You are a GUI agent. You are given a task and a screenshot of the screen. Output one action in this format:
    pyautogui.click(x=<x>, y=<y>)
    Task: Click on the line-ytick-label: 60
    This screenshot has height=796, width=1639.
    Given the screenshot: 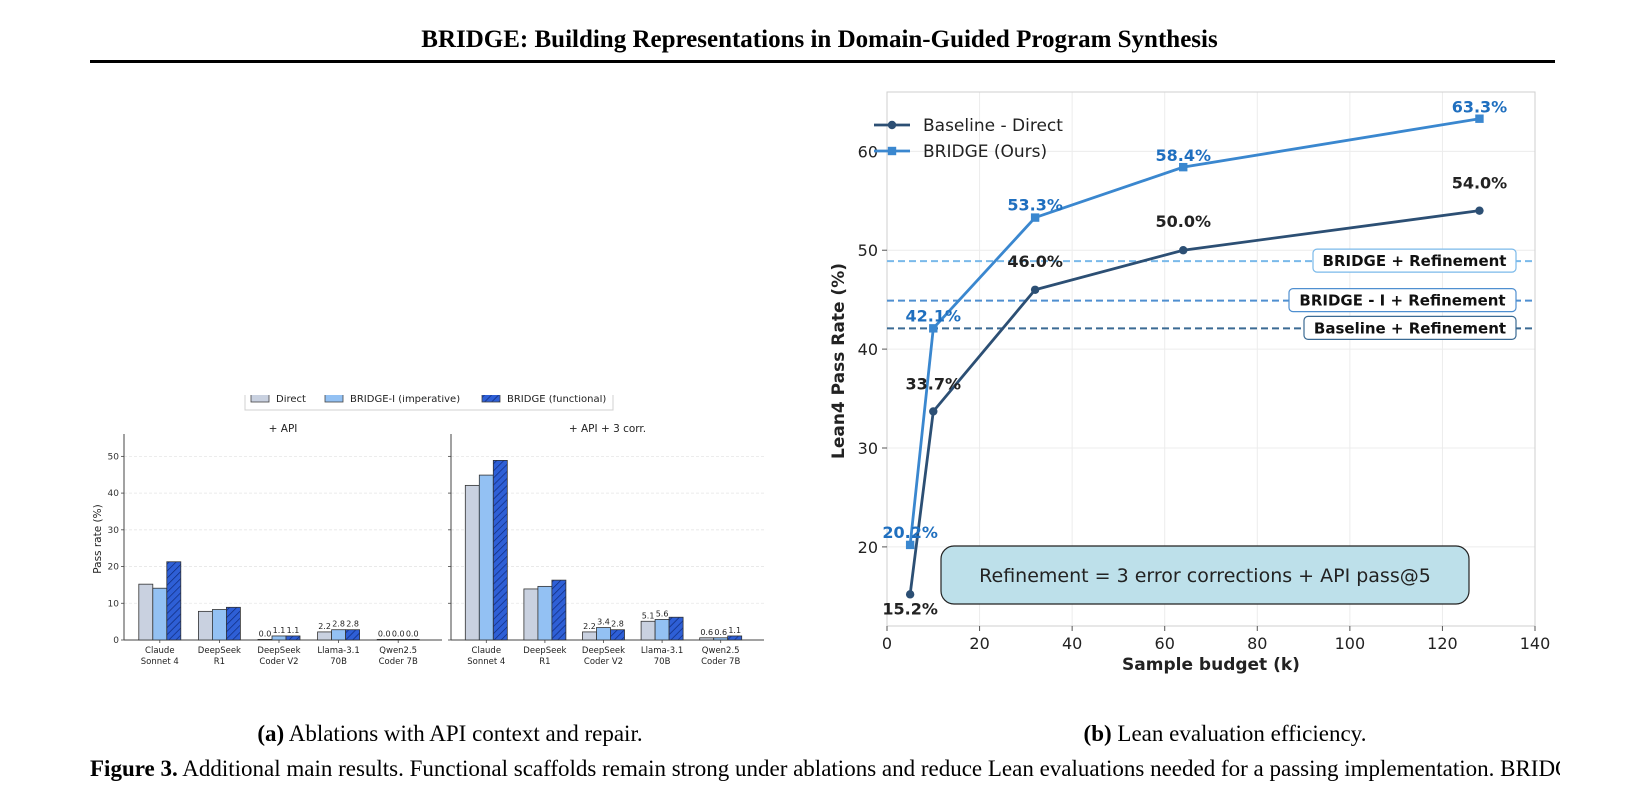 What is the action you would take?
    pyautogui.click(x=868, y=151)
    